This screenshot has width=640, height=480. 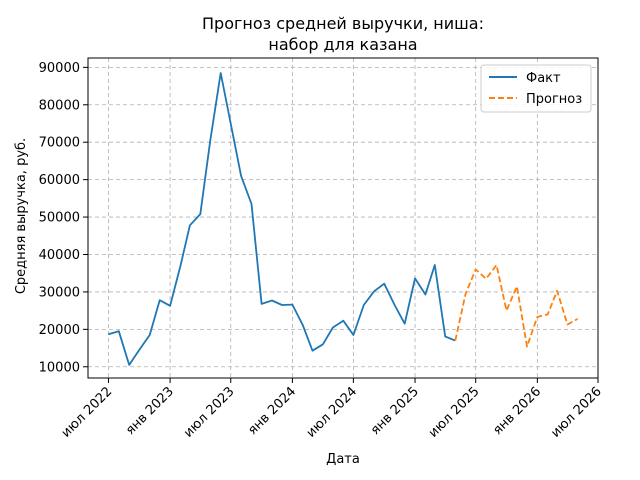 I want to click on y-tick-label: 80000, so click(x=59, y=105).